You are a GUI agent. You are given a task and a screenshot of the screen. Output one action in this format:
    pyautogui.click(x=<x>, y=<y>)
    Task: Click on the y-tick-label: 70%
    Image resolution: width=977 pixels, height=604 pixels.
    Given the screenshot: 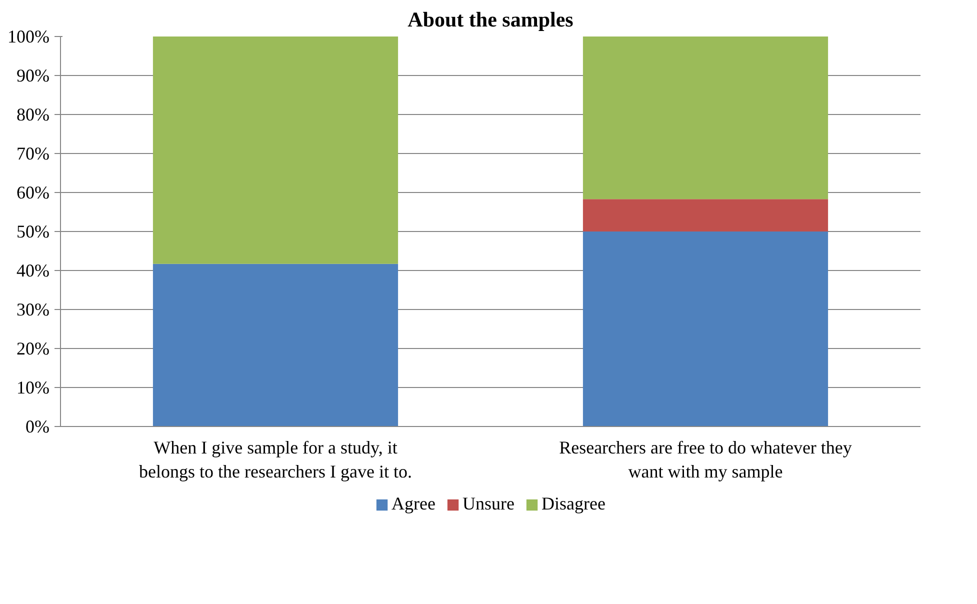 What is the action you would take?
    pyautogui.click(x=33, y=154)
    